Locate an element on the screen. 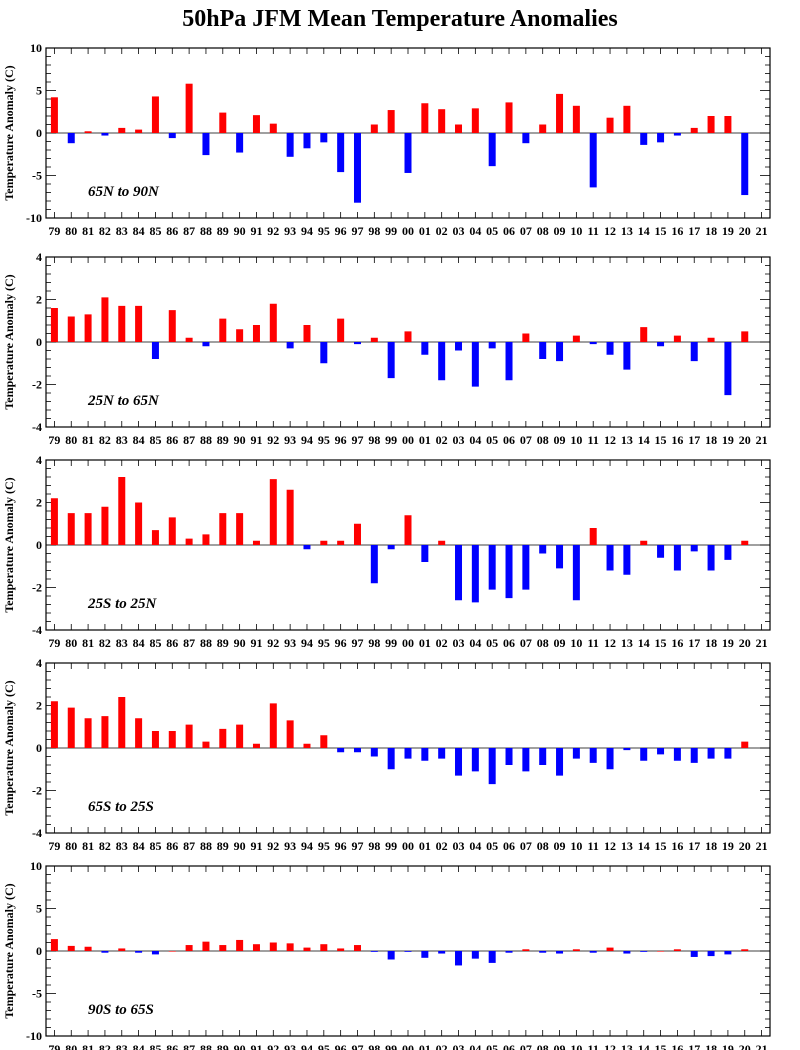 The width and height of the screenshot is (800, 1050). x-tick-label: 18 is located at coordinates (711, 440).